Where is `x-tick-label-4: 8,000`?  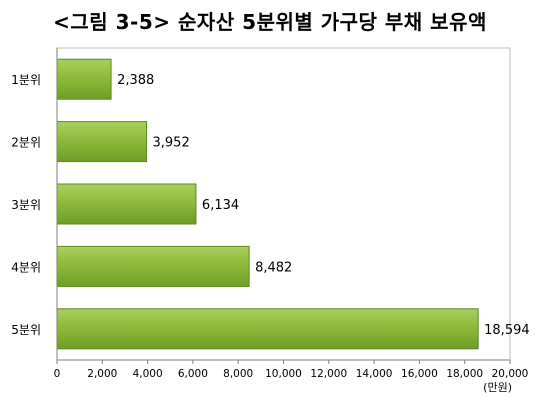
x-tick-label-4: 8,000 is located at coordinates (238, 374).